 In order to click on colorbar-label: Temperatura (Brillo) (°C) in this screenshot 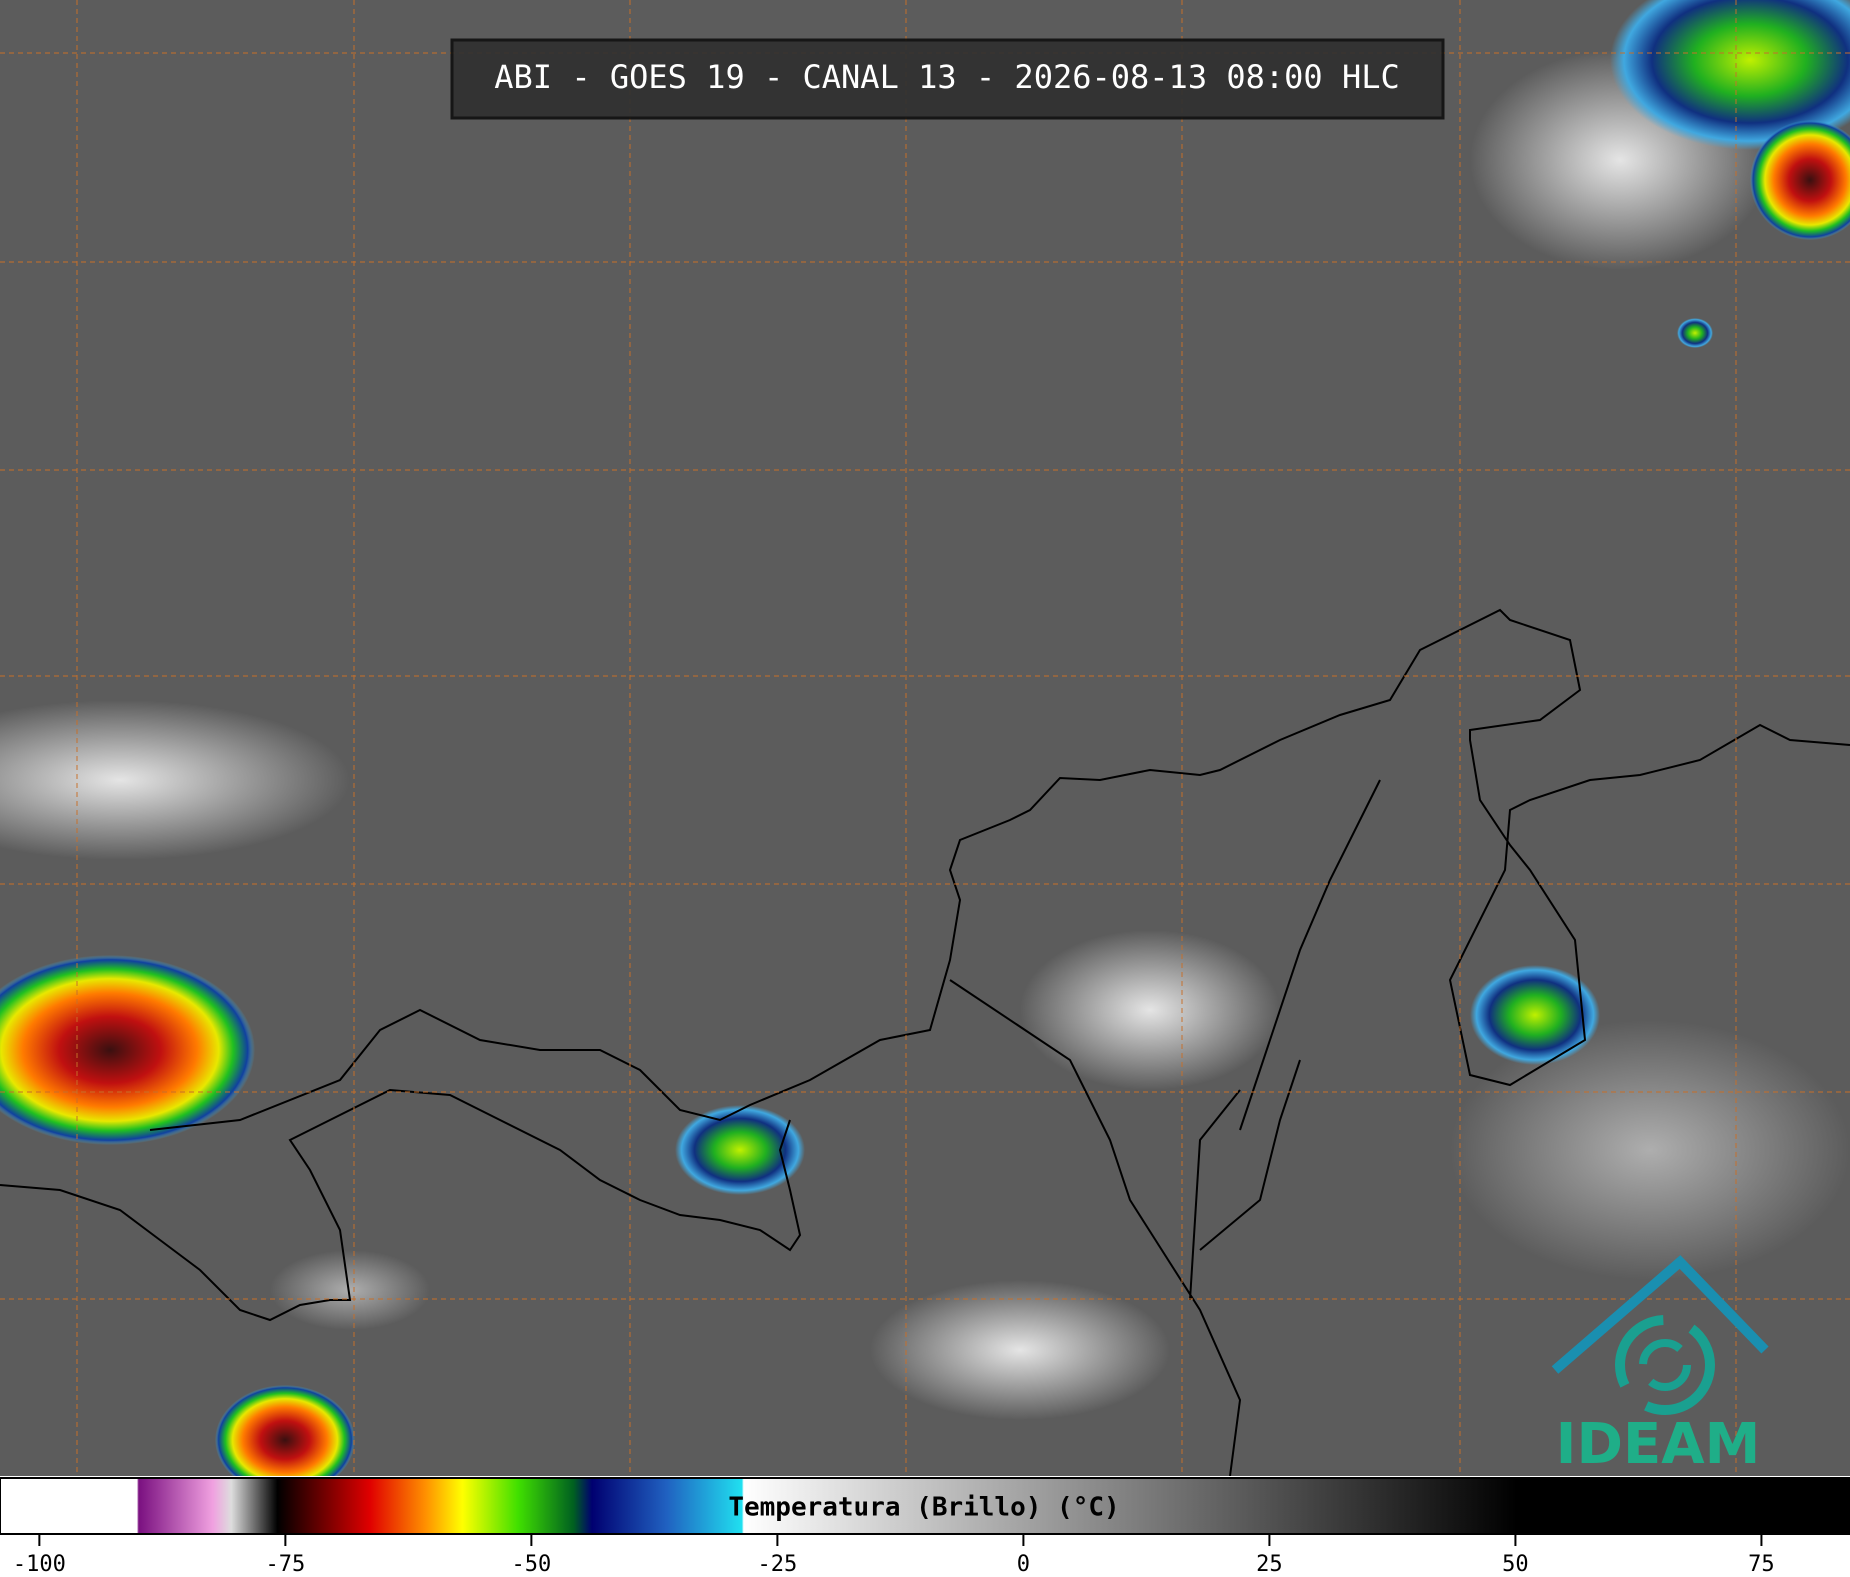, I will do `click(923, 1508)`.